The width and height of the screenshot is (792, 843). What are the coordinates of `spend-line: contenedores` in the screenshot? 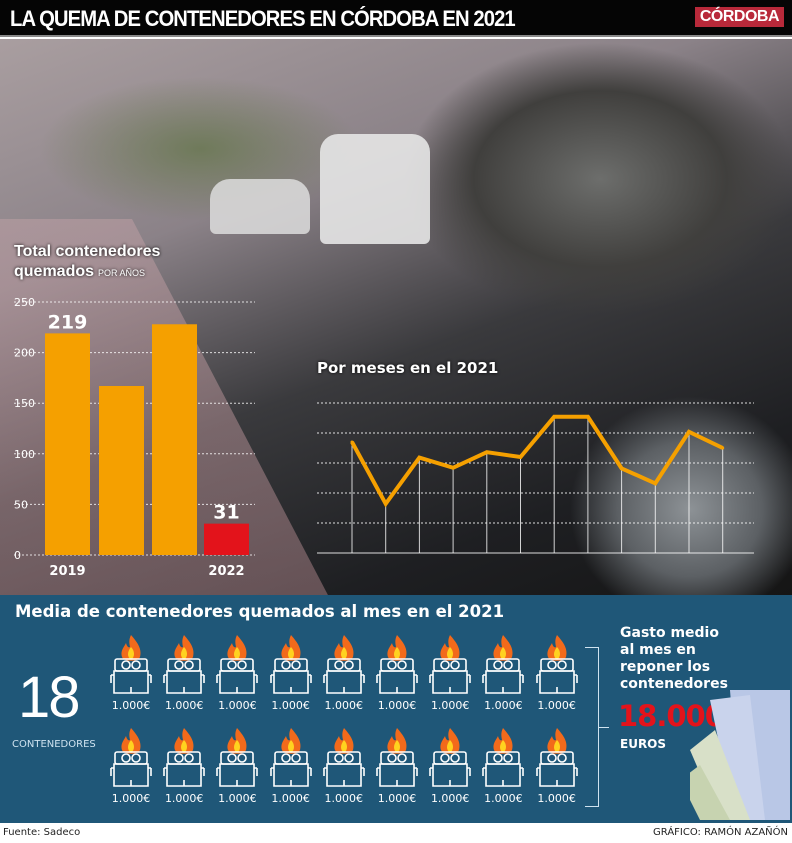 It's located at (674, 684).